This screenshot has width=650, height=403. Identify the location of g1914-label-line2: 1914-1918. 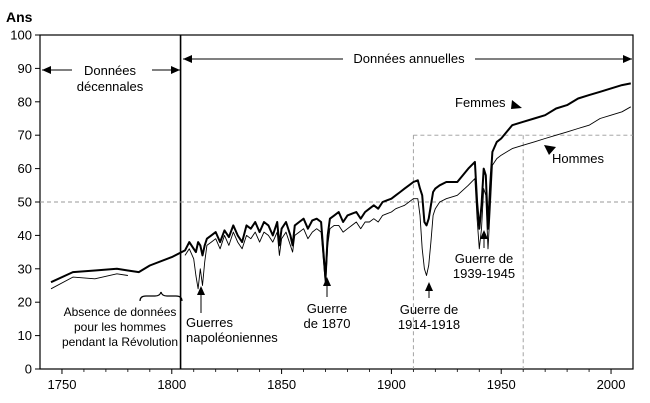
(429, 324).